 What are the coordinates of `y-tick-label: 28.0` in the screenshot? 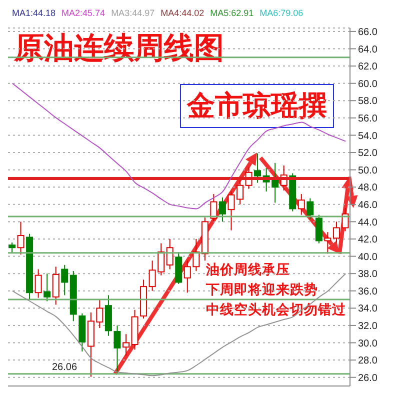 It's located at (368, 361).